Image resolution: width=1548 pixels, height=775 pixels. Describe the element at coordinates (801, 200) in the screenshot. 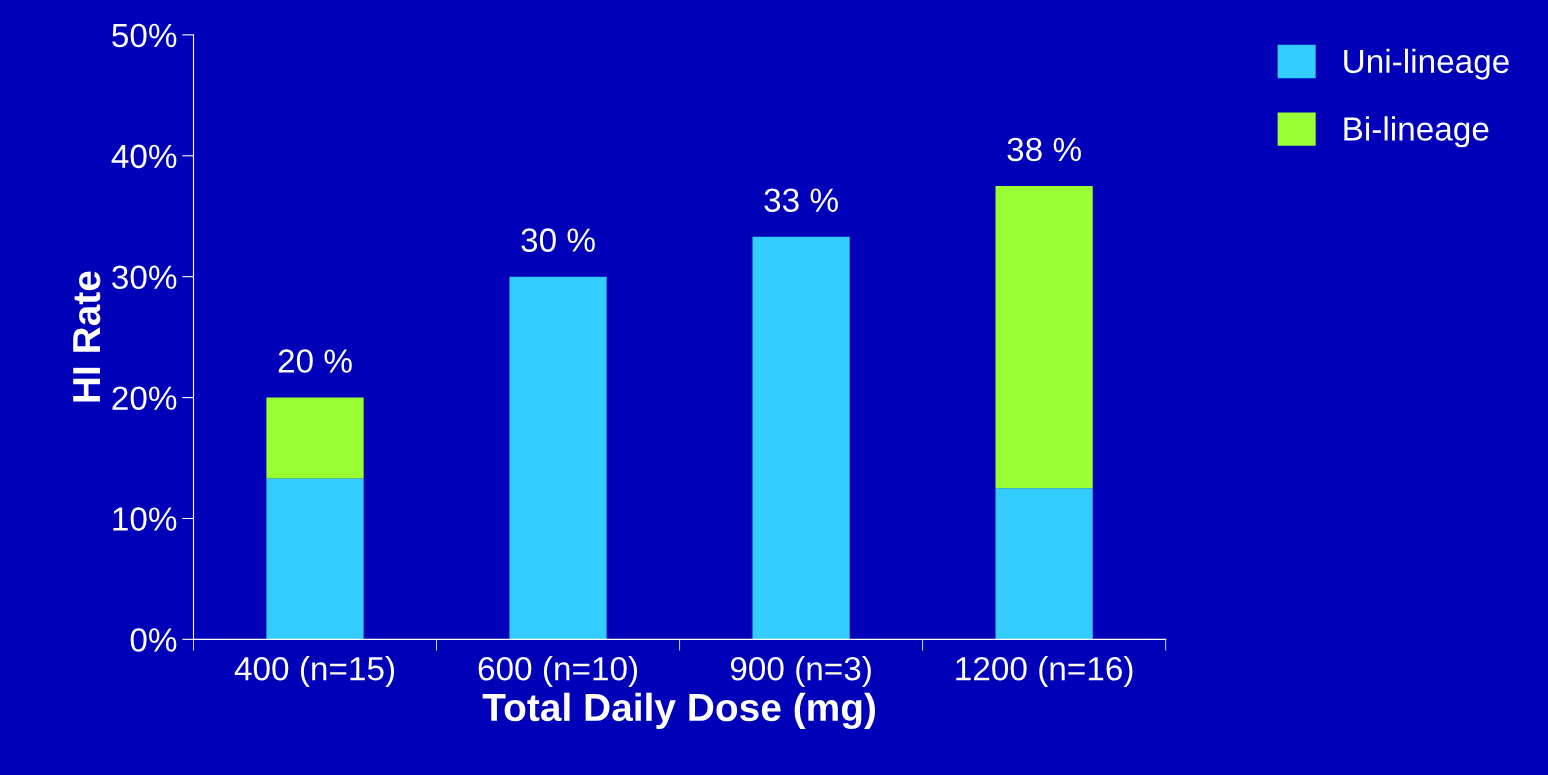

I see `total-label: 33 %` at that location.